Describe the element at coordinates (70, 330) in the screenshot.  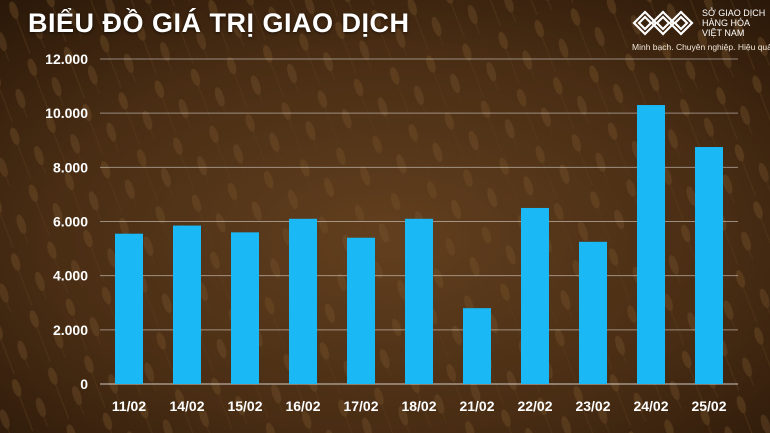
I see `y-tick-label: 2.000` at that location.